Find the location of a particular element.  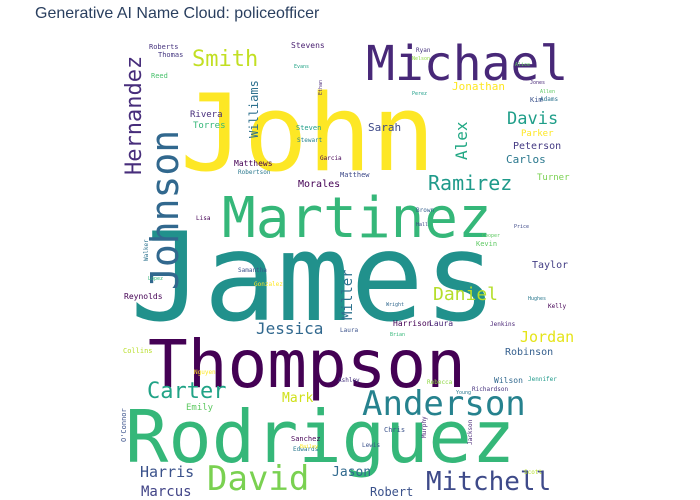

word-lewis: Lewis is located at coordinates (371, 445).